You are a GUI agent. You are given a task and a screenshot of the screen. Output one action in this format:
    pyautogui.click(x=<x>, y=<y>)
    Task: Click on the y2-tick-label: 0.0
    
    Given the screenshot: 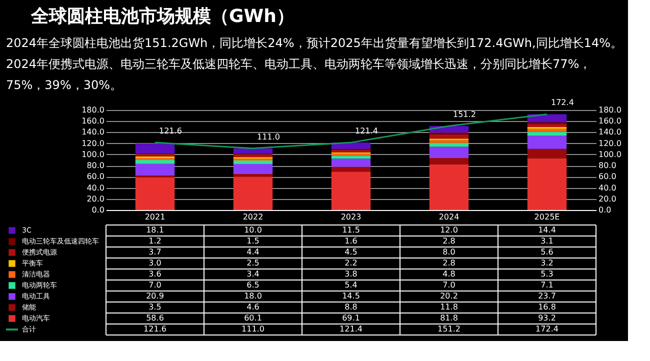 What is the action you would take?
    pyautogui.click(x=605, y=210)
    